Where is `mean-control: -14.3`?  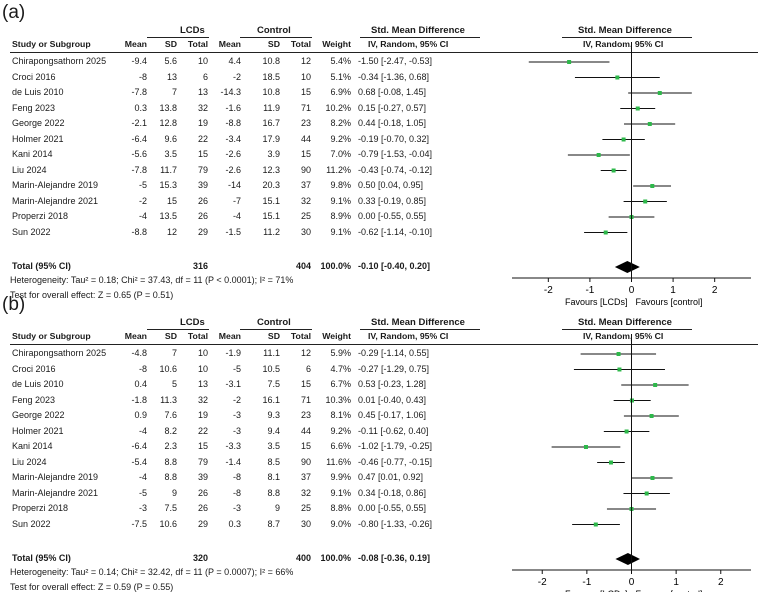 mean-control: -14.3 is located at coordinates (230, 92).